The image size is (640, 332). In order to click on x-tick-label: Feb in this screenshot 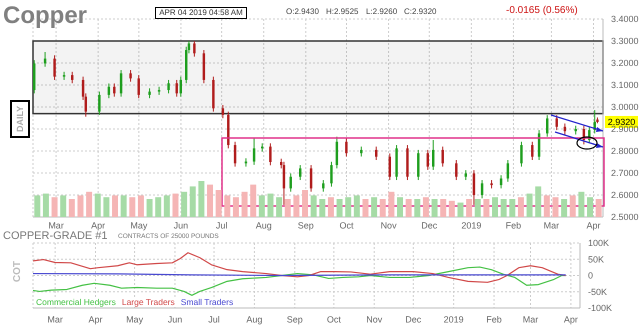, I will do `click(494, 319)`.